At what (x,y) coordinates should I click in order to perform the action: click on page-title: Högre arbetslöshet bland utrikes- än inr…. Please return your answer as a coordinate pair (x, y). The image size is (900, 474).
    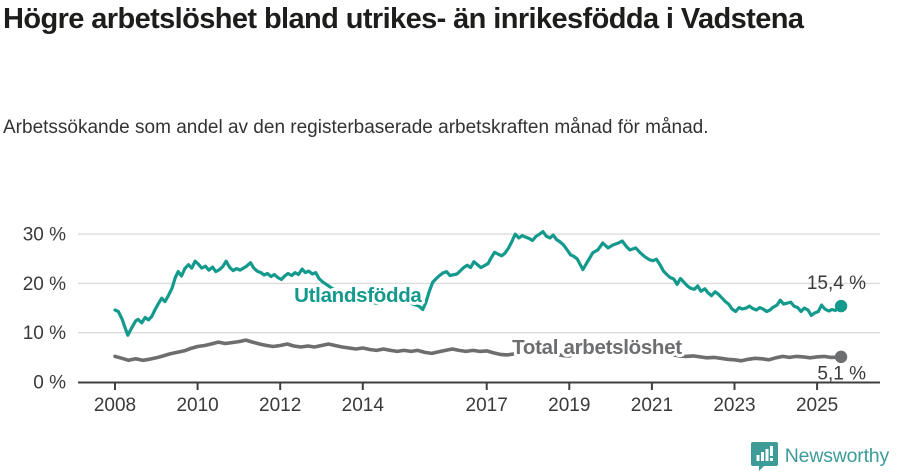
    Looking at the image, I should click on (403, 19).